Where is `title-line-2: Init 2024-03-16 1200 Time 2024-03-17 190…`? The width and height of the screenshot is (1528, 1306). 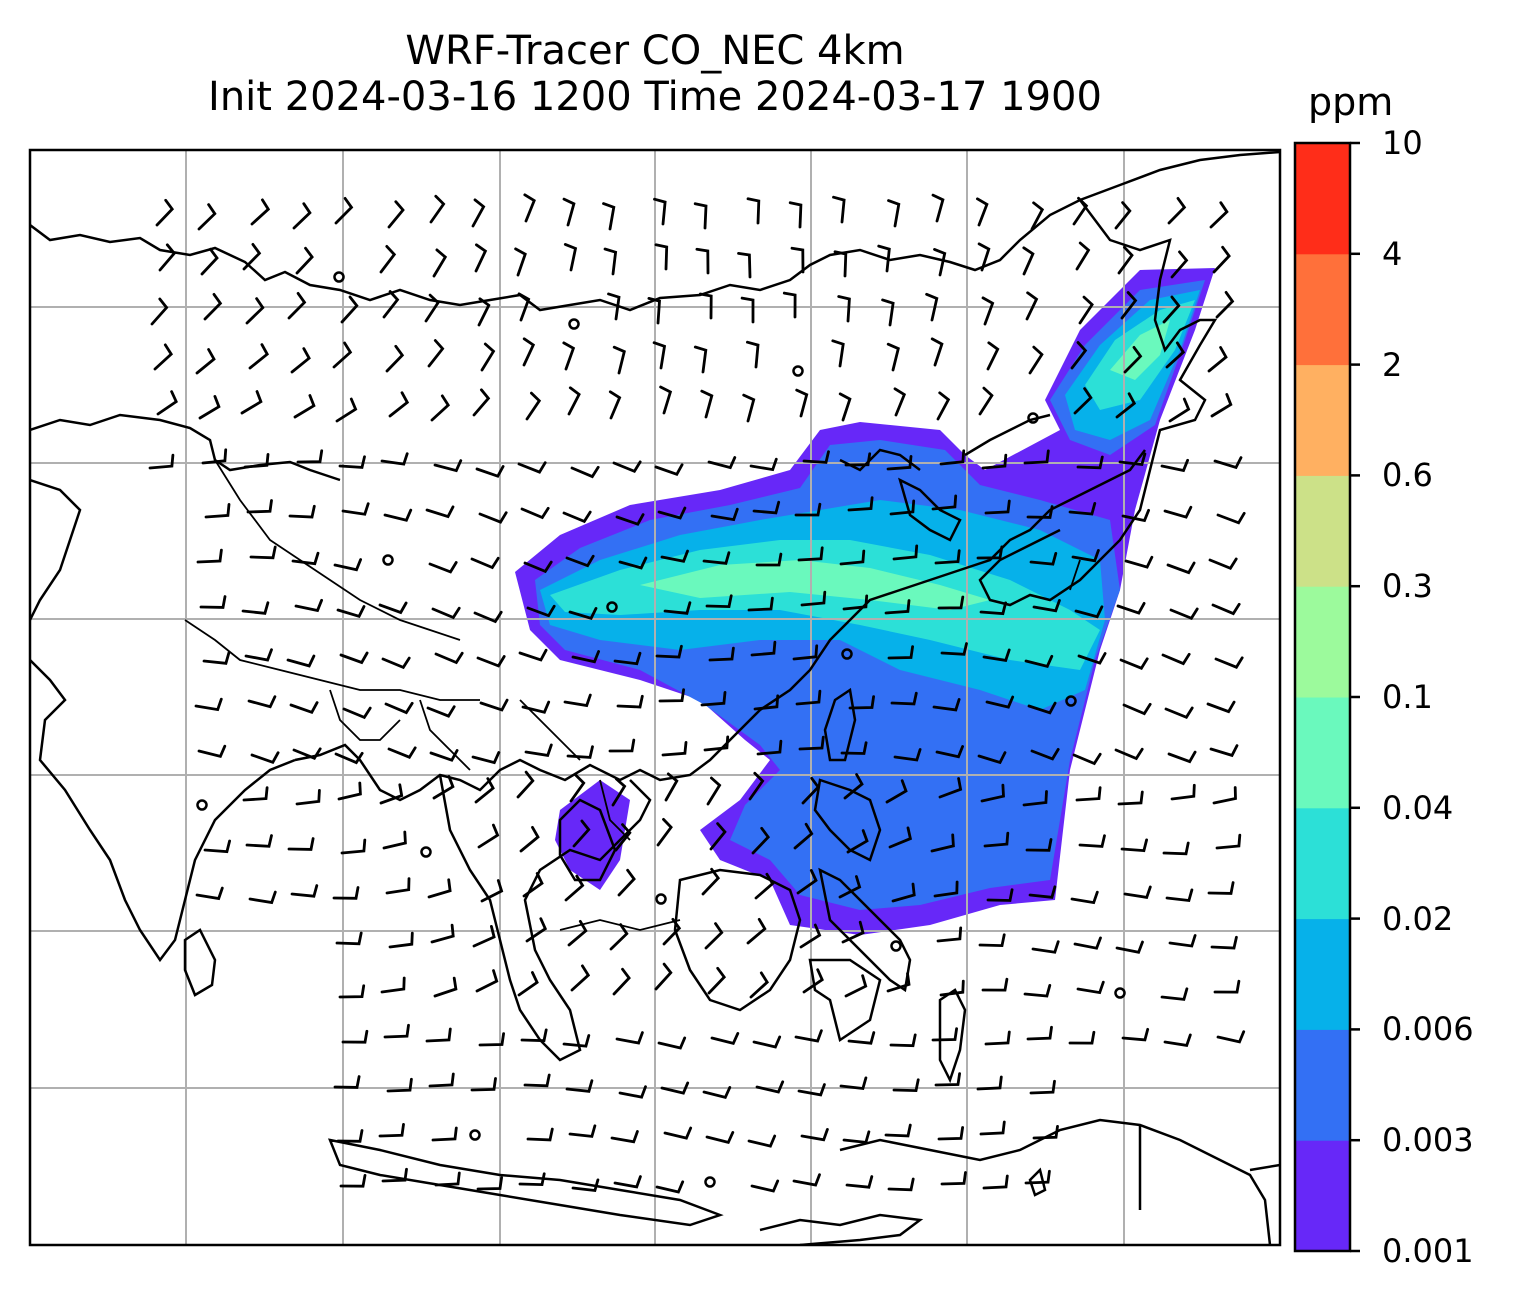
title-line-2: Init 2024-03-16 1200 Time 2024-03-17 190… is located at coordinates (655, 97).